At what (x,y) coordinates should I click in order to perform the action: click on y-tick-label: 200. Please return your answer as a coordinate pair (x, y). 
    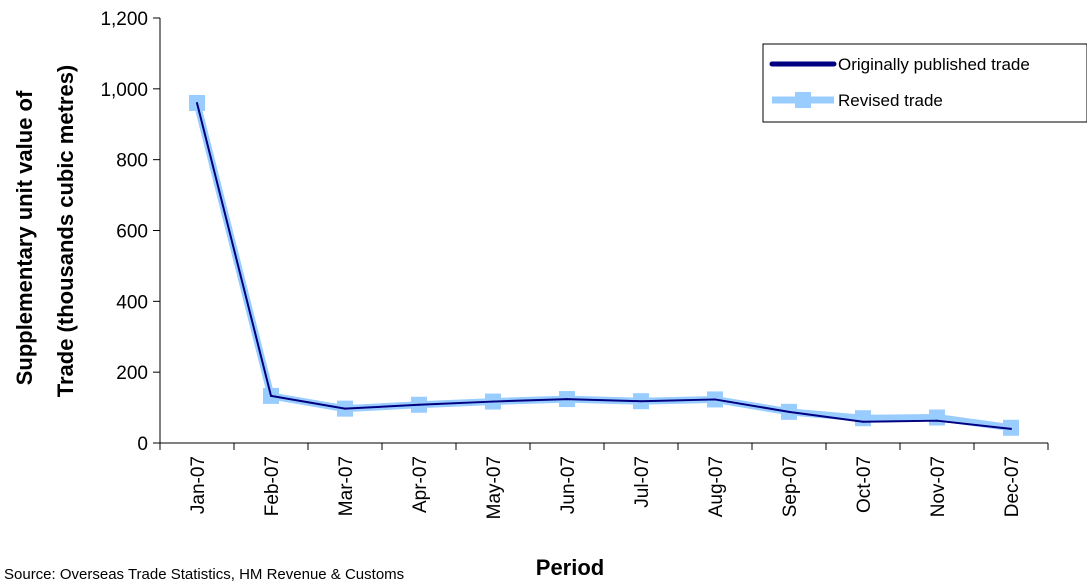
    Looking at the image, I should click on (132, 373).